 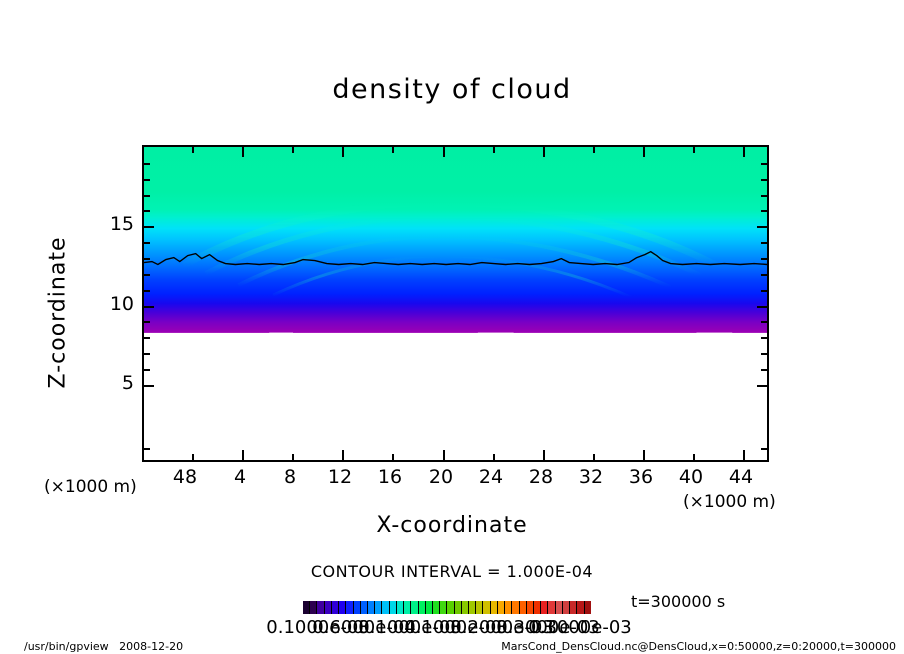 I want to click on x-axis-unit-left: (×1000 m), so click(x=90, y=487).